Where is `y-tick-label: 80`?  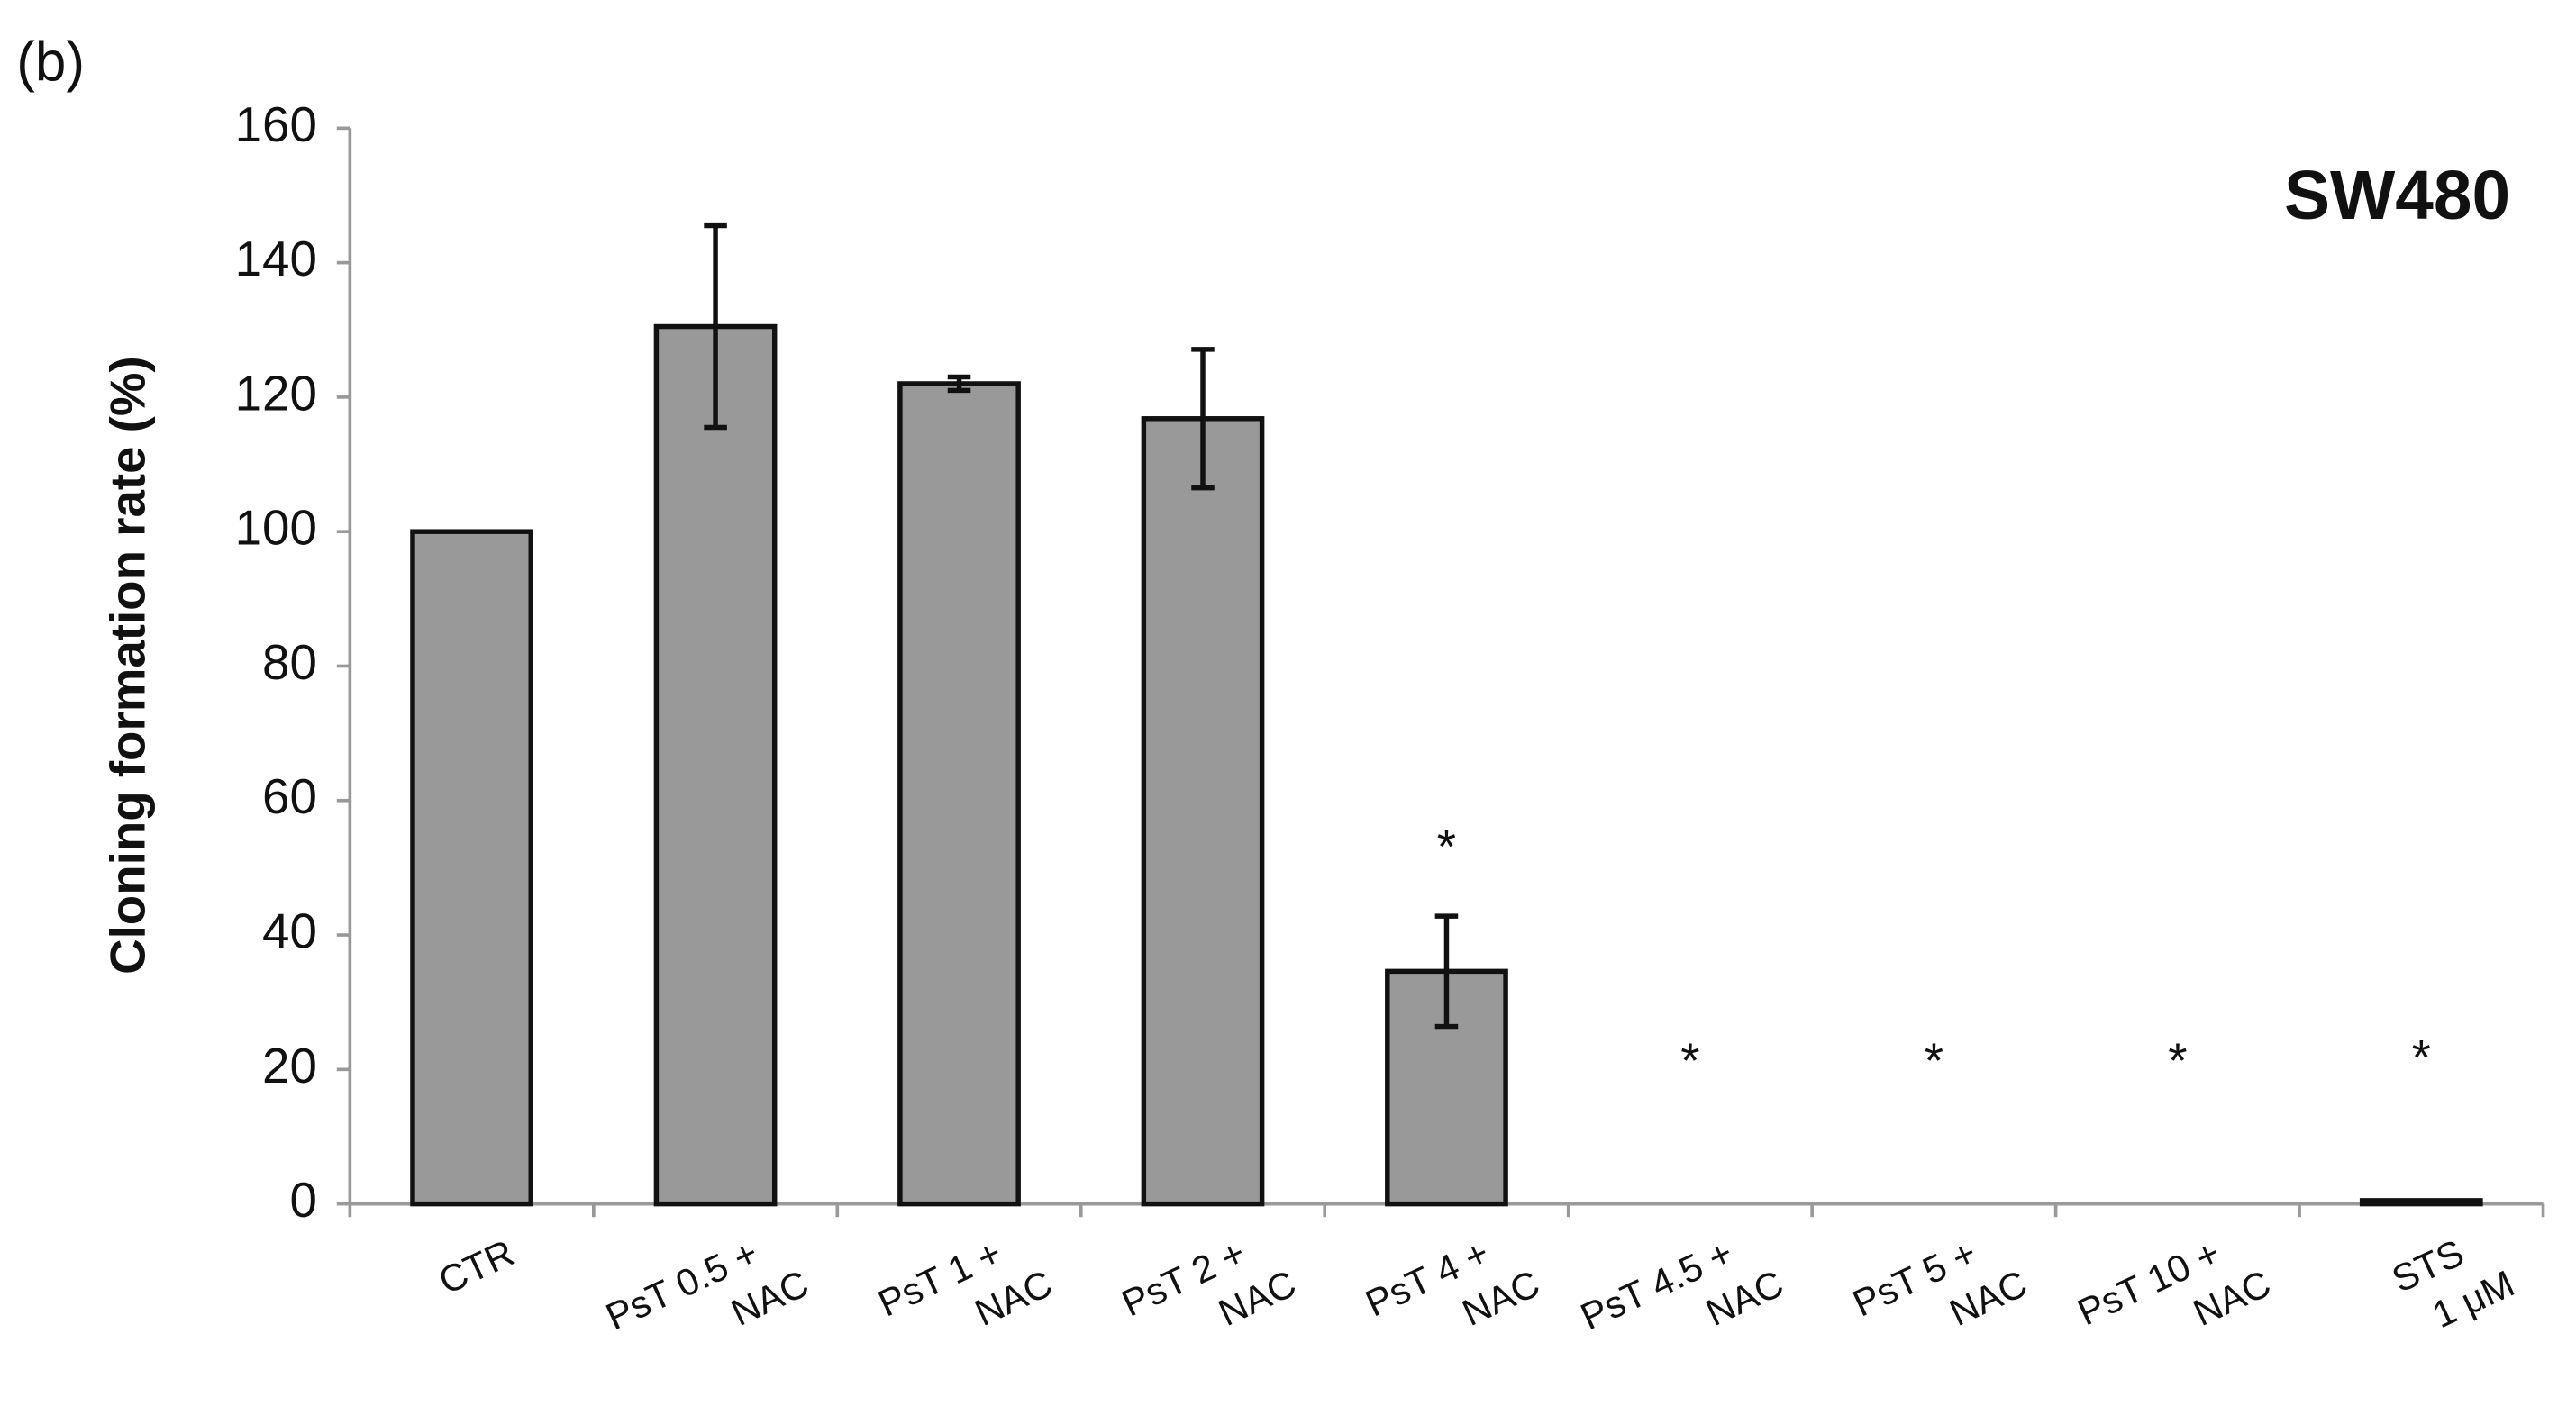
y-tick-label: 80 is located at coordinates (289, 662).